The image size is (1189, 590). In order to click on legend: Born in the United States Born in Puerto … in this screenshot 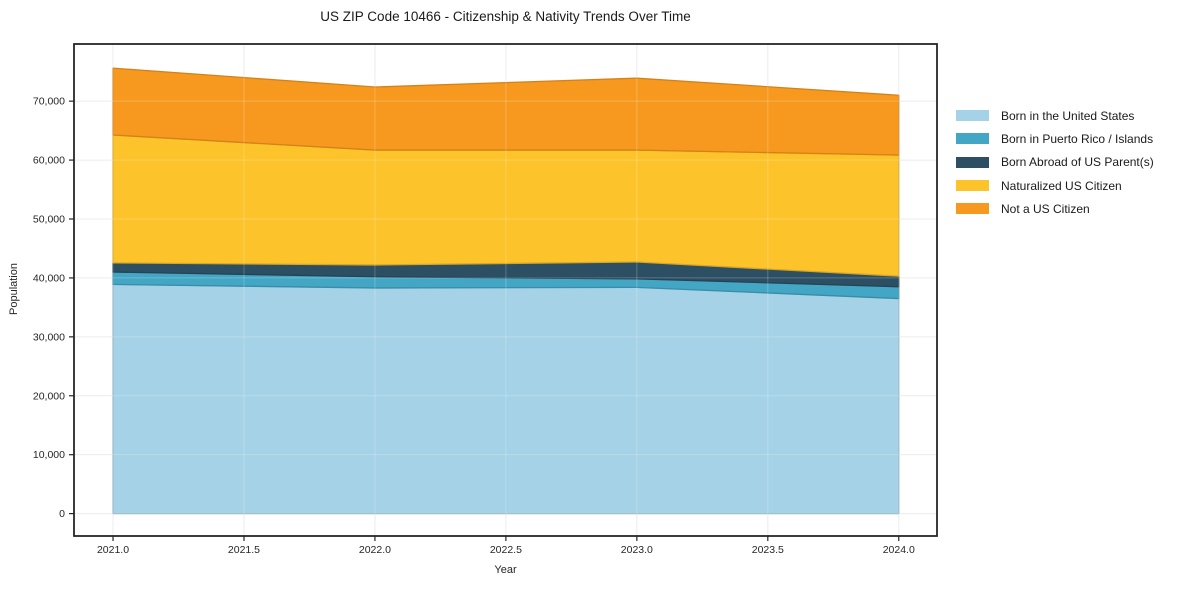, I will do `click(1055, 162)`.